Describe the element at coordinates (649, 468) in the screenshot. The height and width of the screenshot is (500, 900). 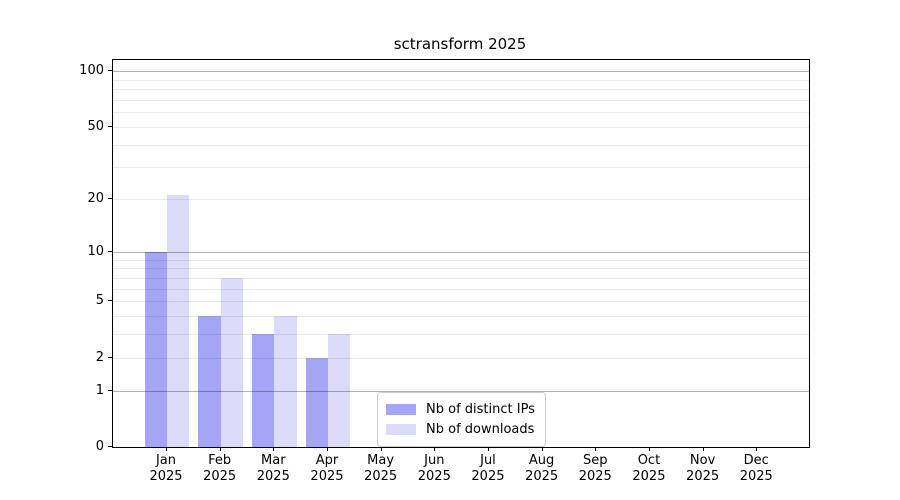
I see `x-tick-label-oct: Oct 2025` at that location.